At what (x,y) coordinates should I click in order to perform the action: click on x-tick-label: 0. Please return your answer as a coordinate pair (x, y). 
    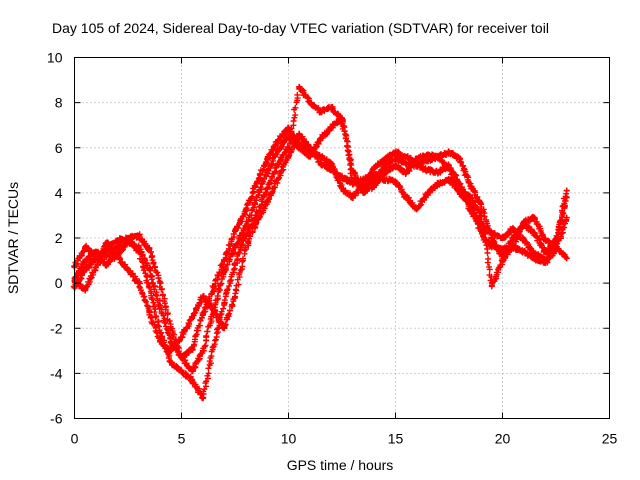
    Looking at the image, I should click on (75, 439).